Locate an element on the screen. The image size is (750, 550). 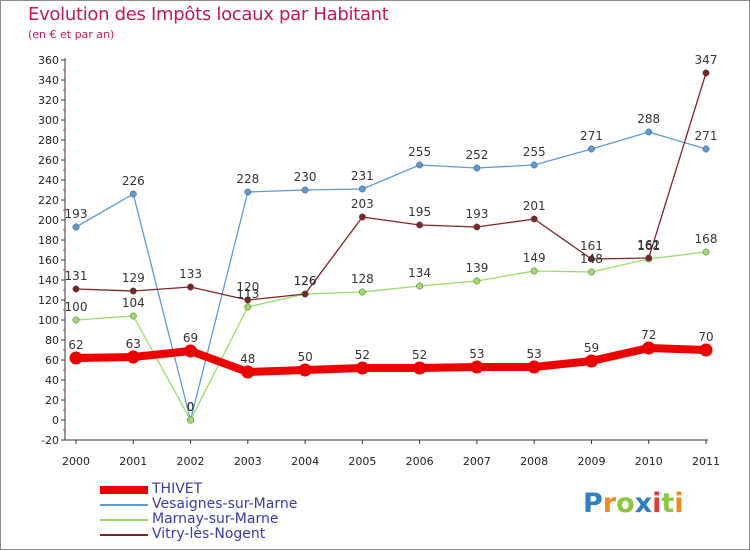
y-tick-label: 240 is located at coordinates (48, 180).